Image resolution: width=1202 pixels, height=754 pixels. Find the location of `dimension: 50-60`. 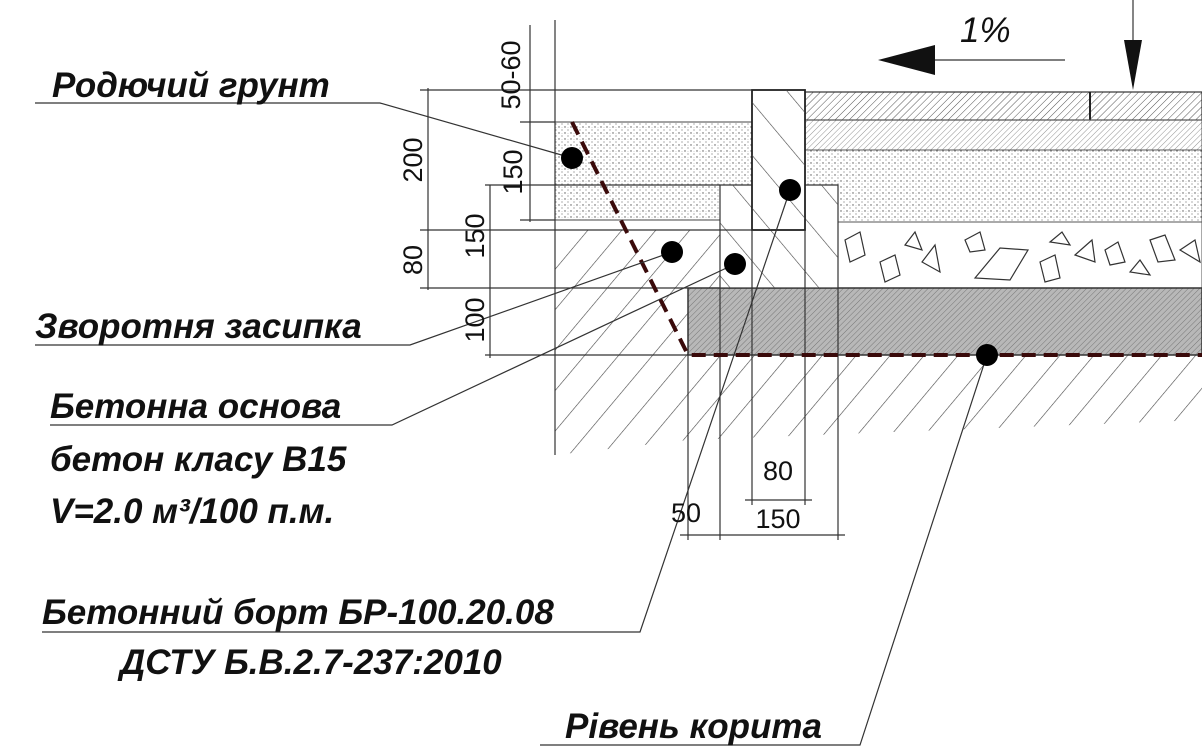

dimension: 50-60 is located at coordinates (511, 74).